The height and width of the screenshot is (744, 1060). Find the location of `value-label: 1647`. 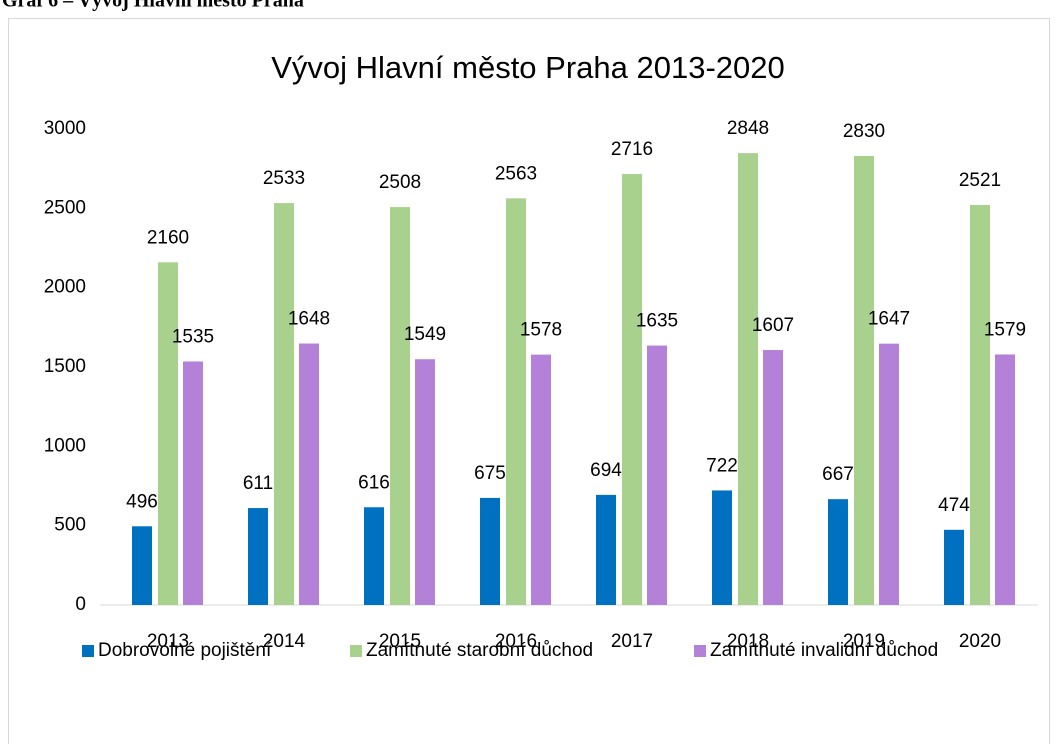

value-label: 1647 is located at coordinates (889, 319).